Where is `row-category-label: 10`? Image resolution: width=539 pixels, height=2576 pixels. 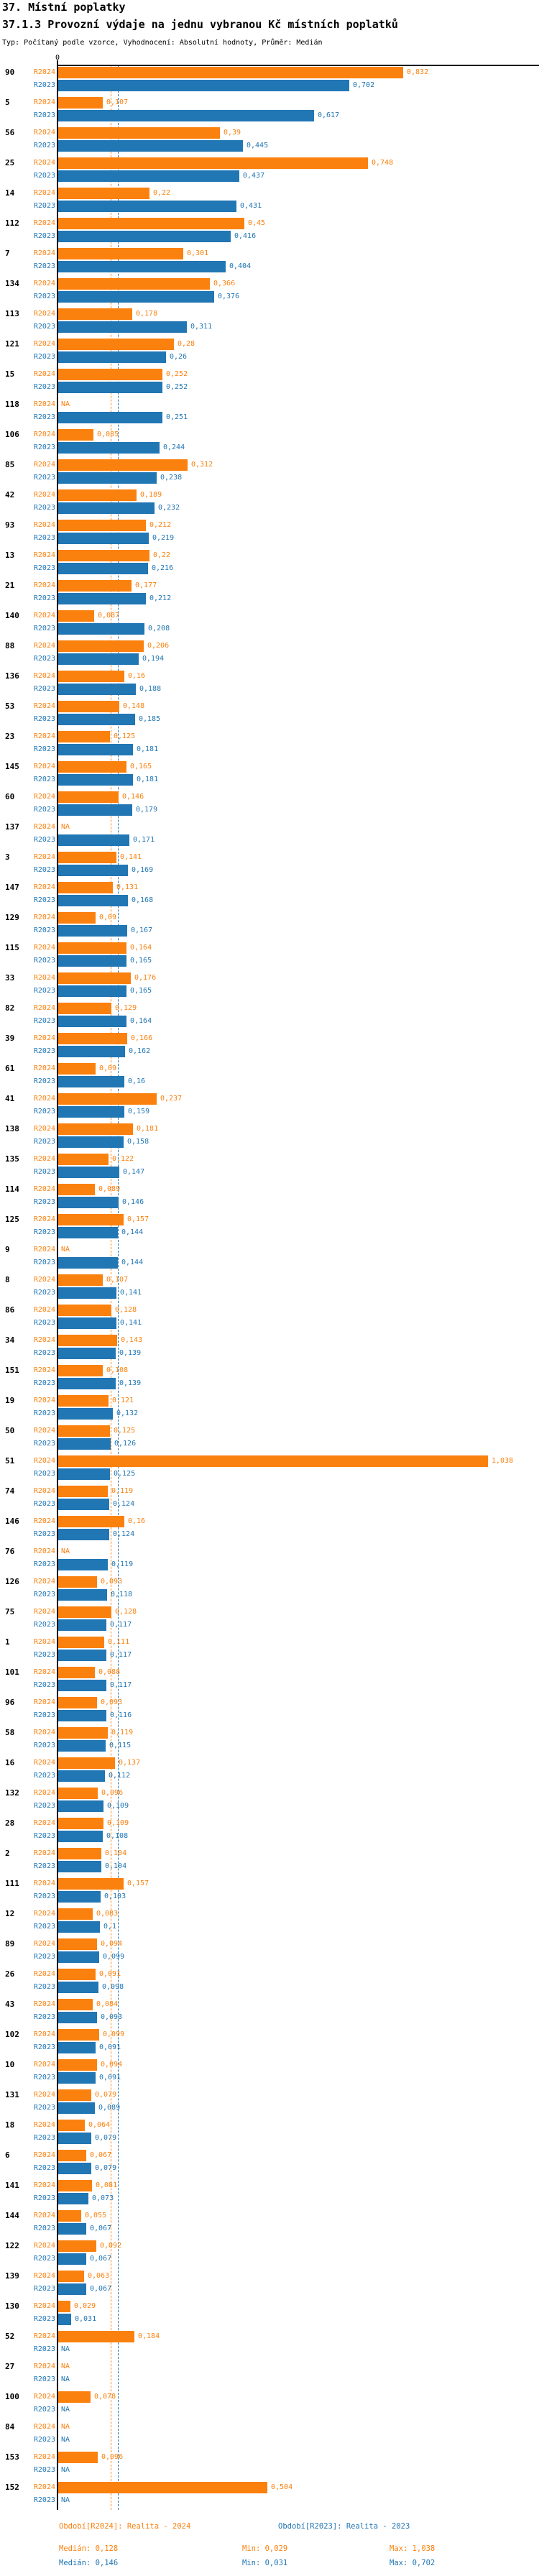 row-category-label: 10 is located at coordinates (10, 2064).